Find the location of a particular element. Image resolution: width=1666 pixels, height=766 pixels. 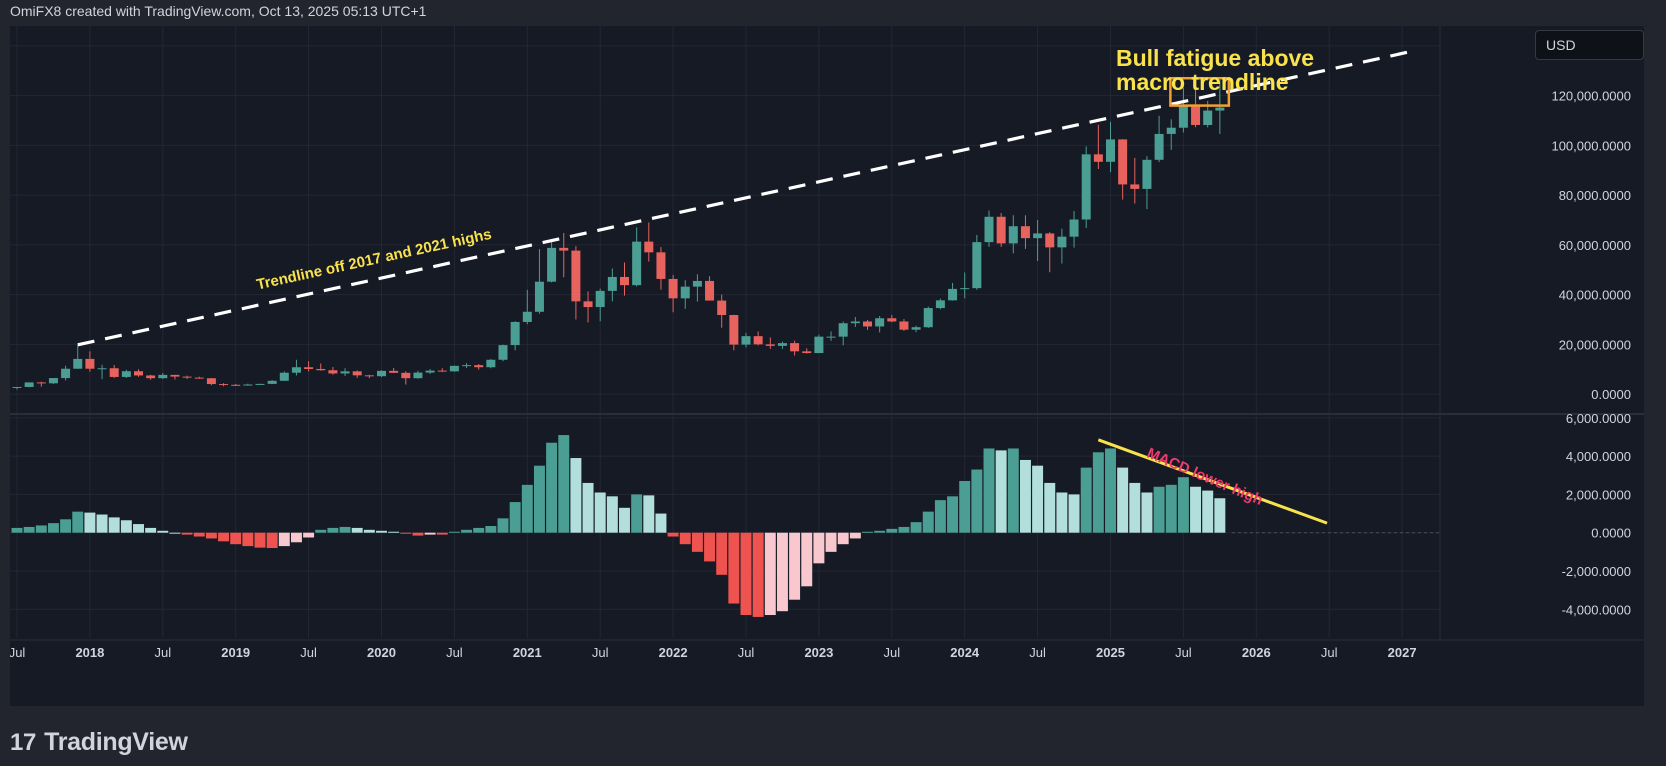

macd-lower-high-line is located at coordinates (1212, 481).